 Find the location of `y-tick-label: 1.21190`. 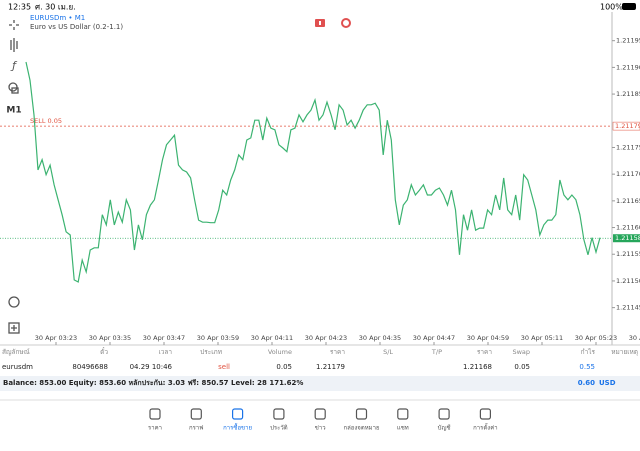

y-tick-label: 1.21190 is located at coordinates (628, 67).